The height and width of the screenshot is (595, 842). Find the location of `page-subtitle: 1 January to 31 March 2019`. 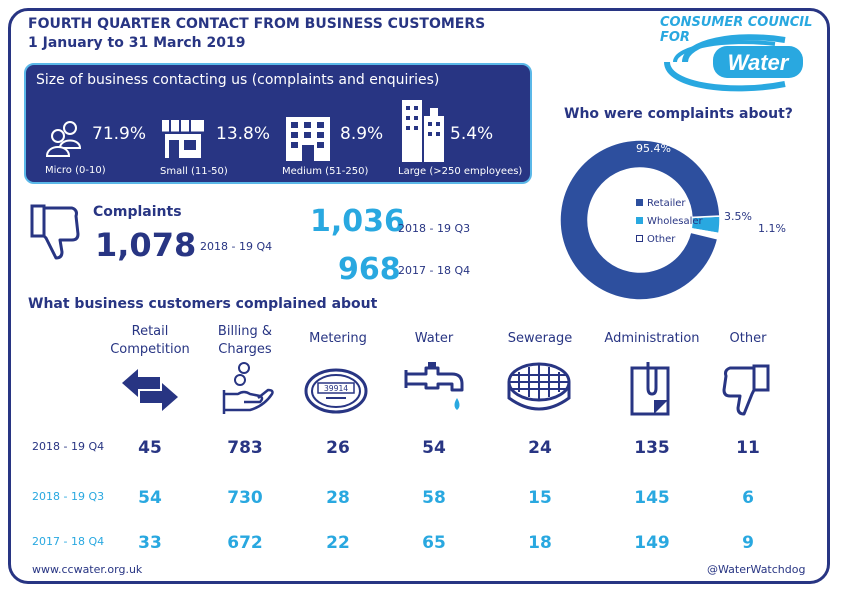

page-subtitle: 1 January to 31 March 2019 is located at coordinates (137, 43).